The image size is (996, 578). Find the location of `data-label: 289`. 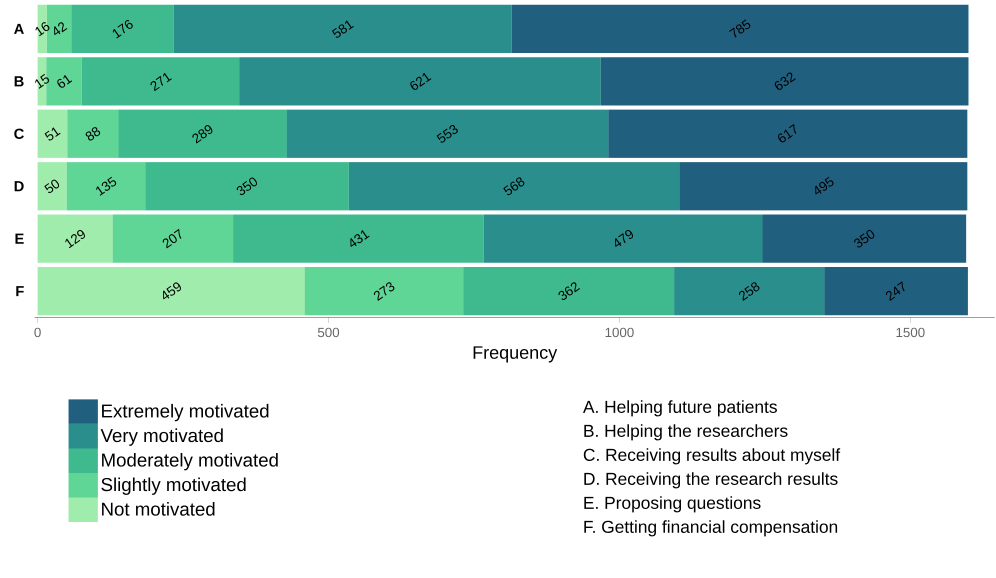

data-label: 289 is located at coordinates (202, 134).